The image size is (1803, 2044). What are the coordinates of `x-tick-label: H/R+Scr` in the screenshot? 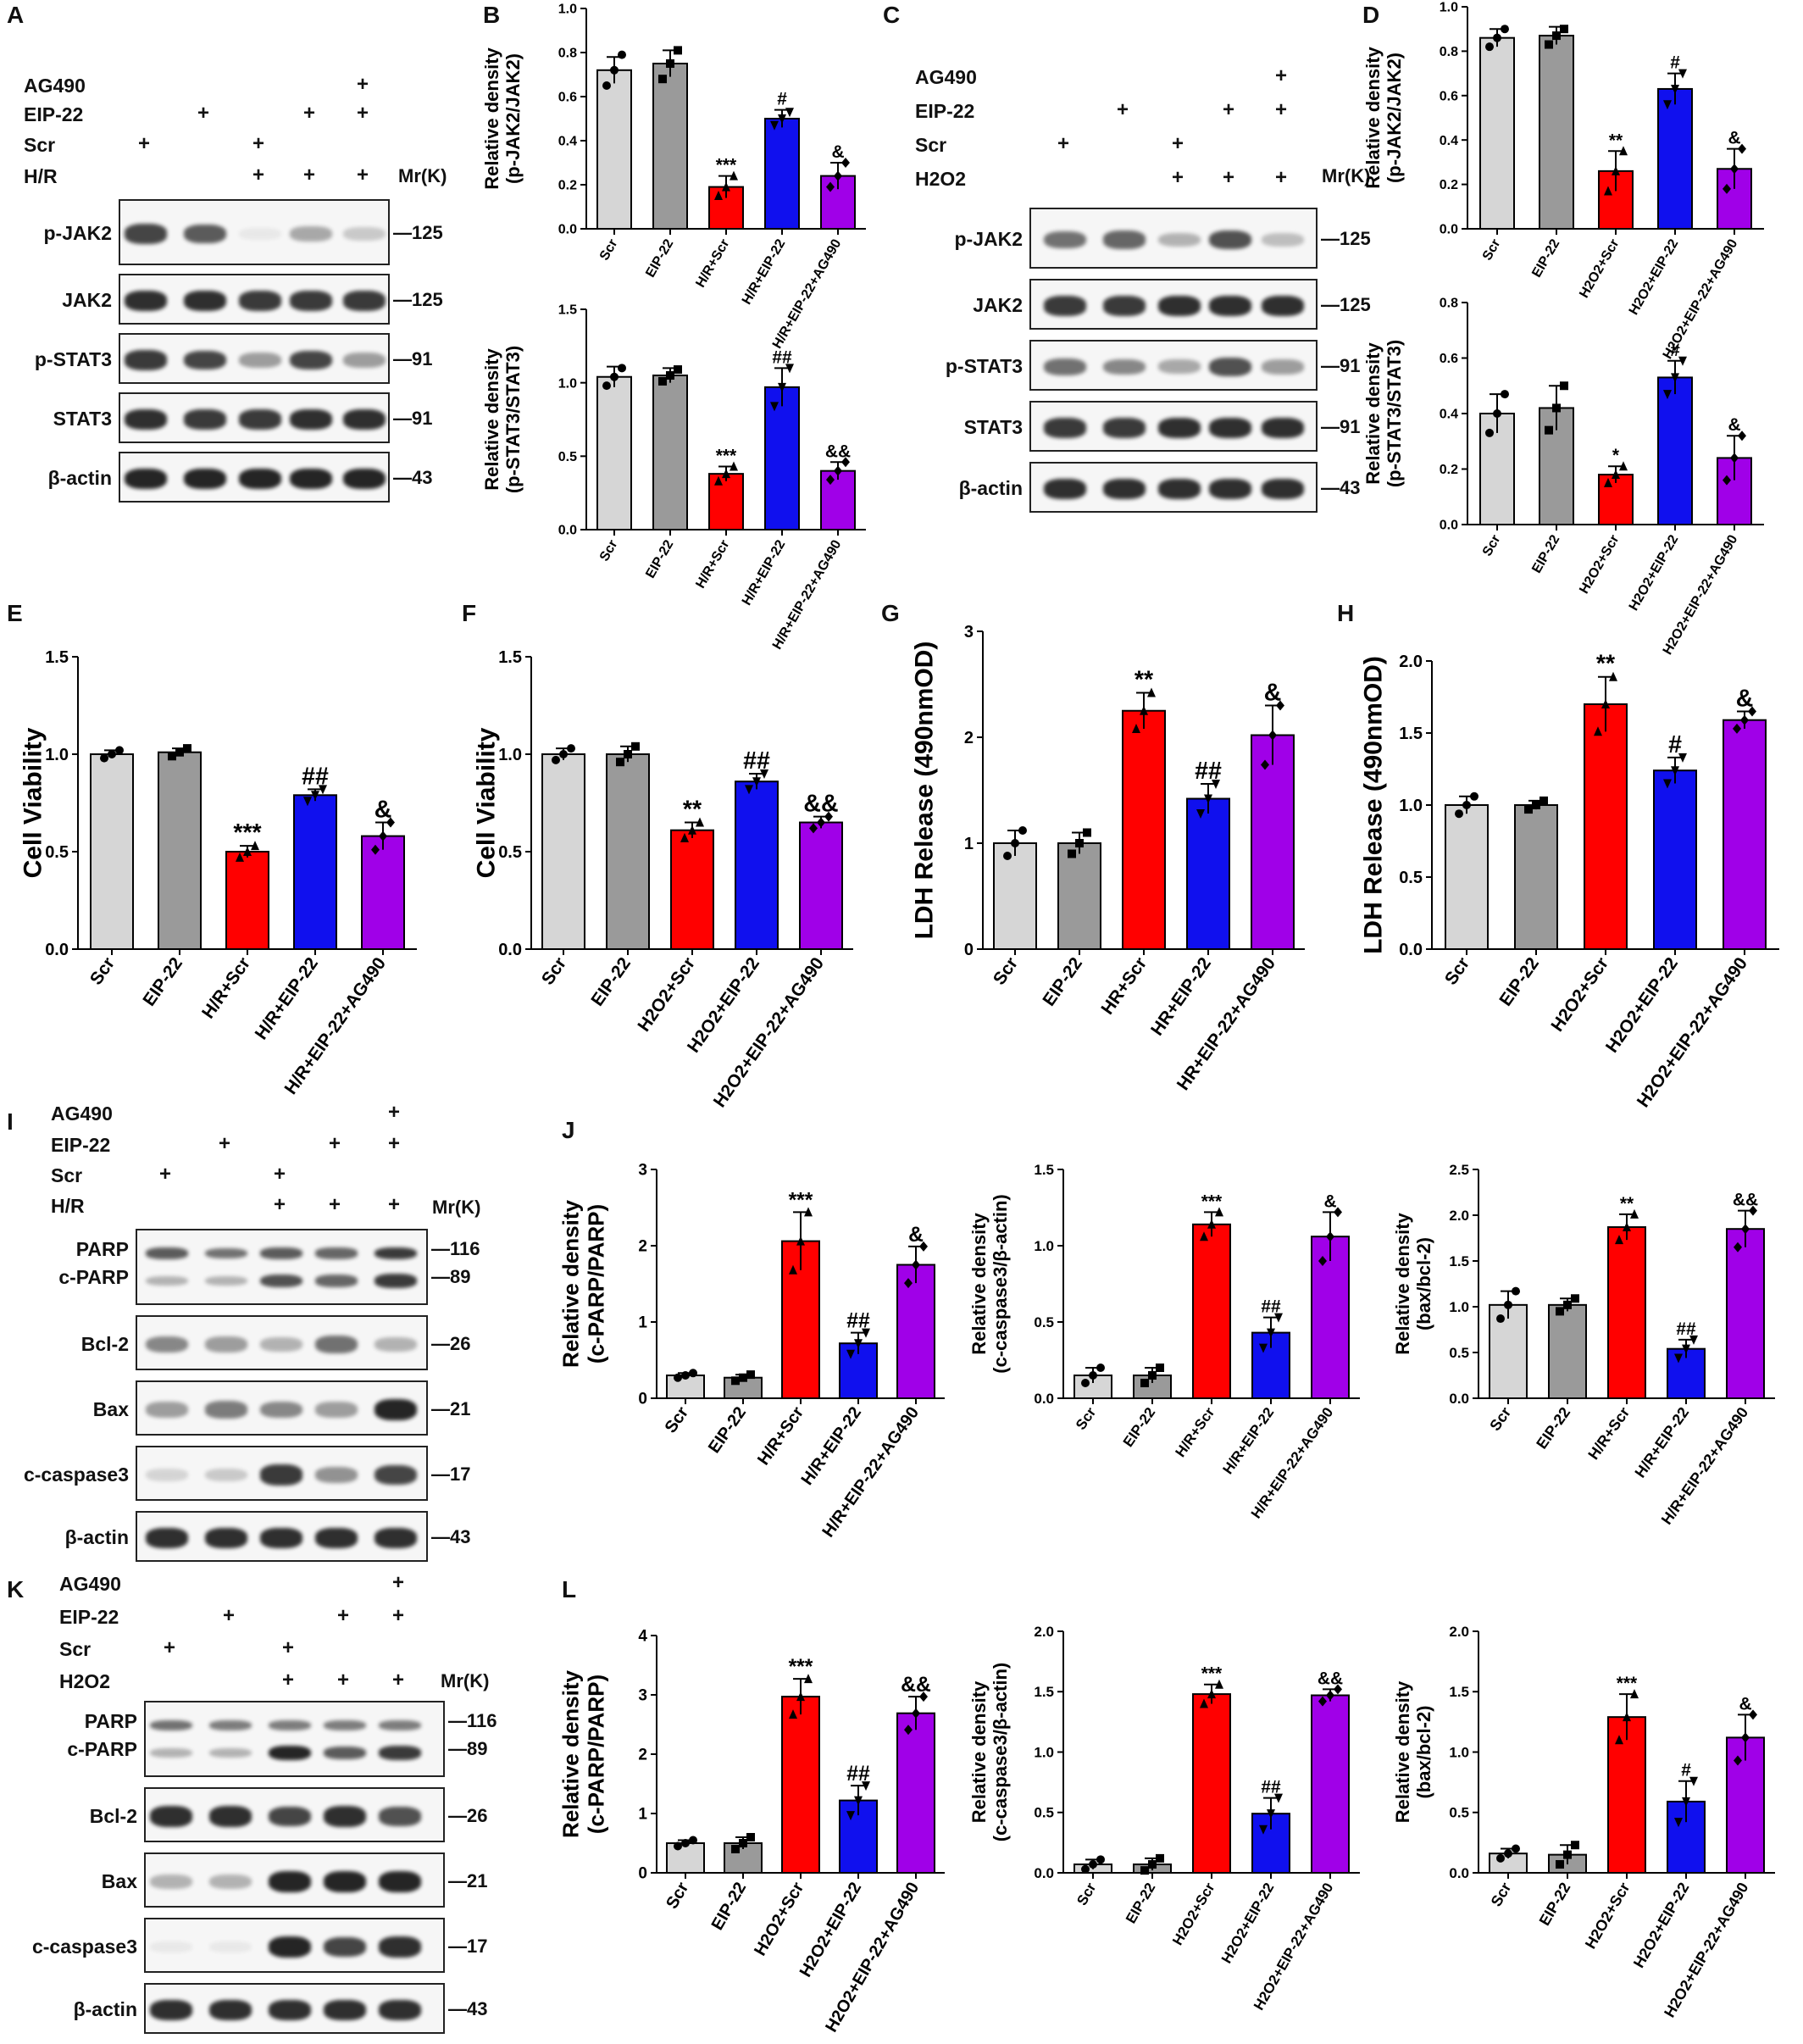 It's located at (1195, 1432).